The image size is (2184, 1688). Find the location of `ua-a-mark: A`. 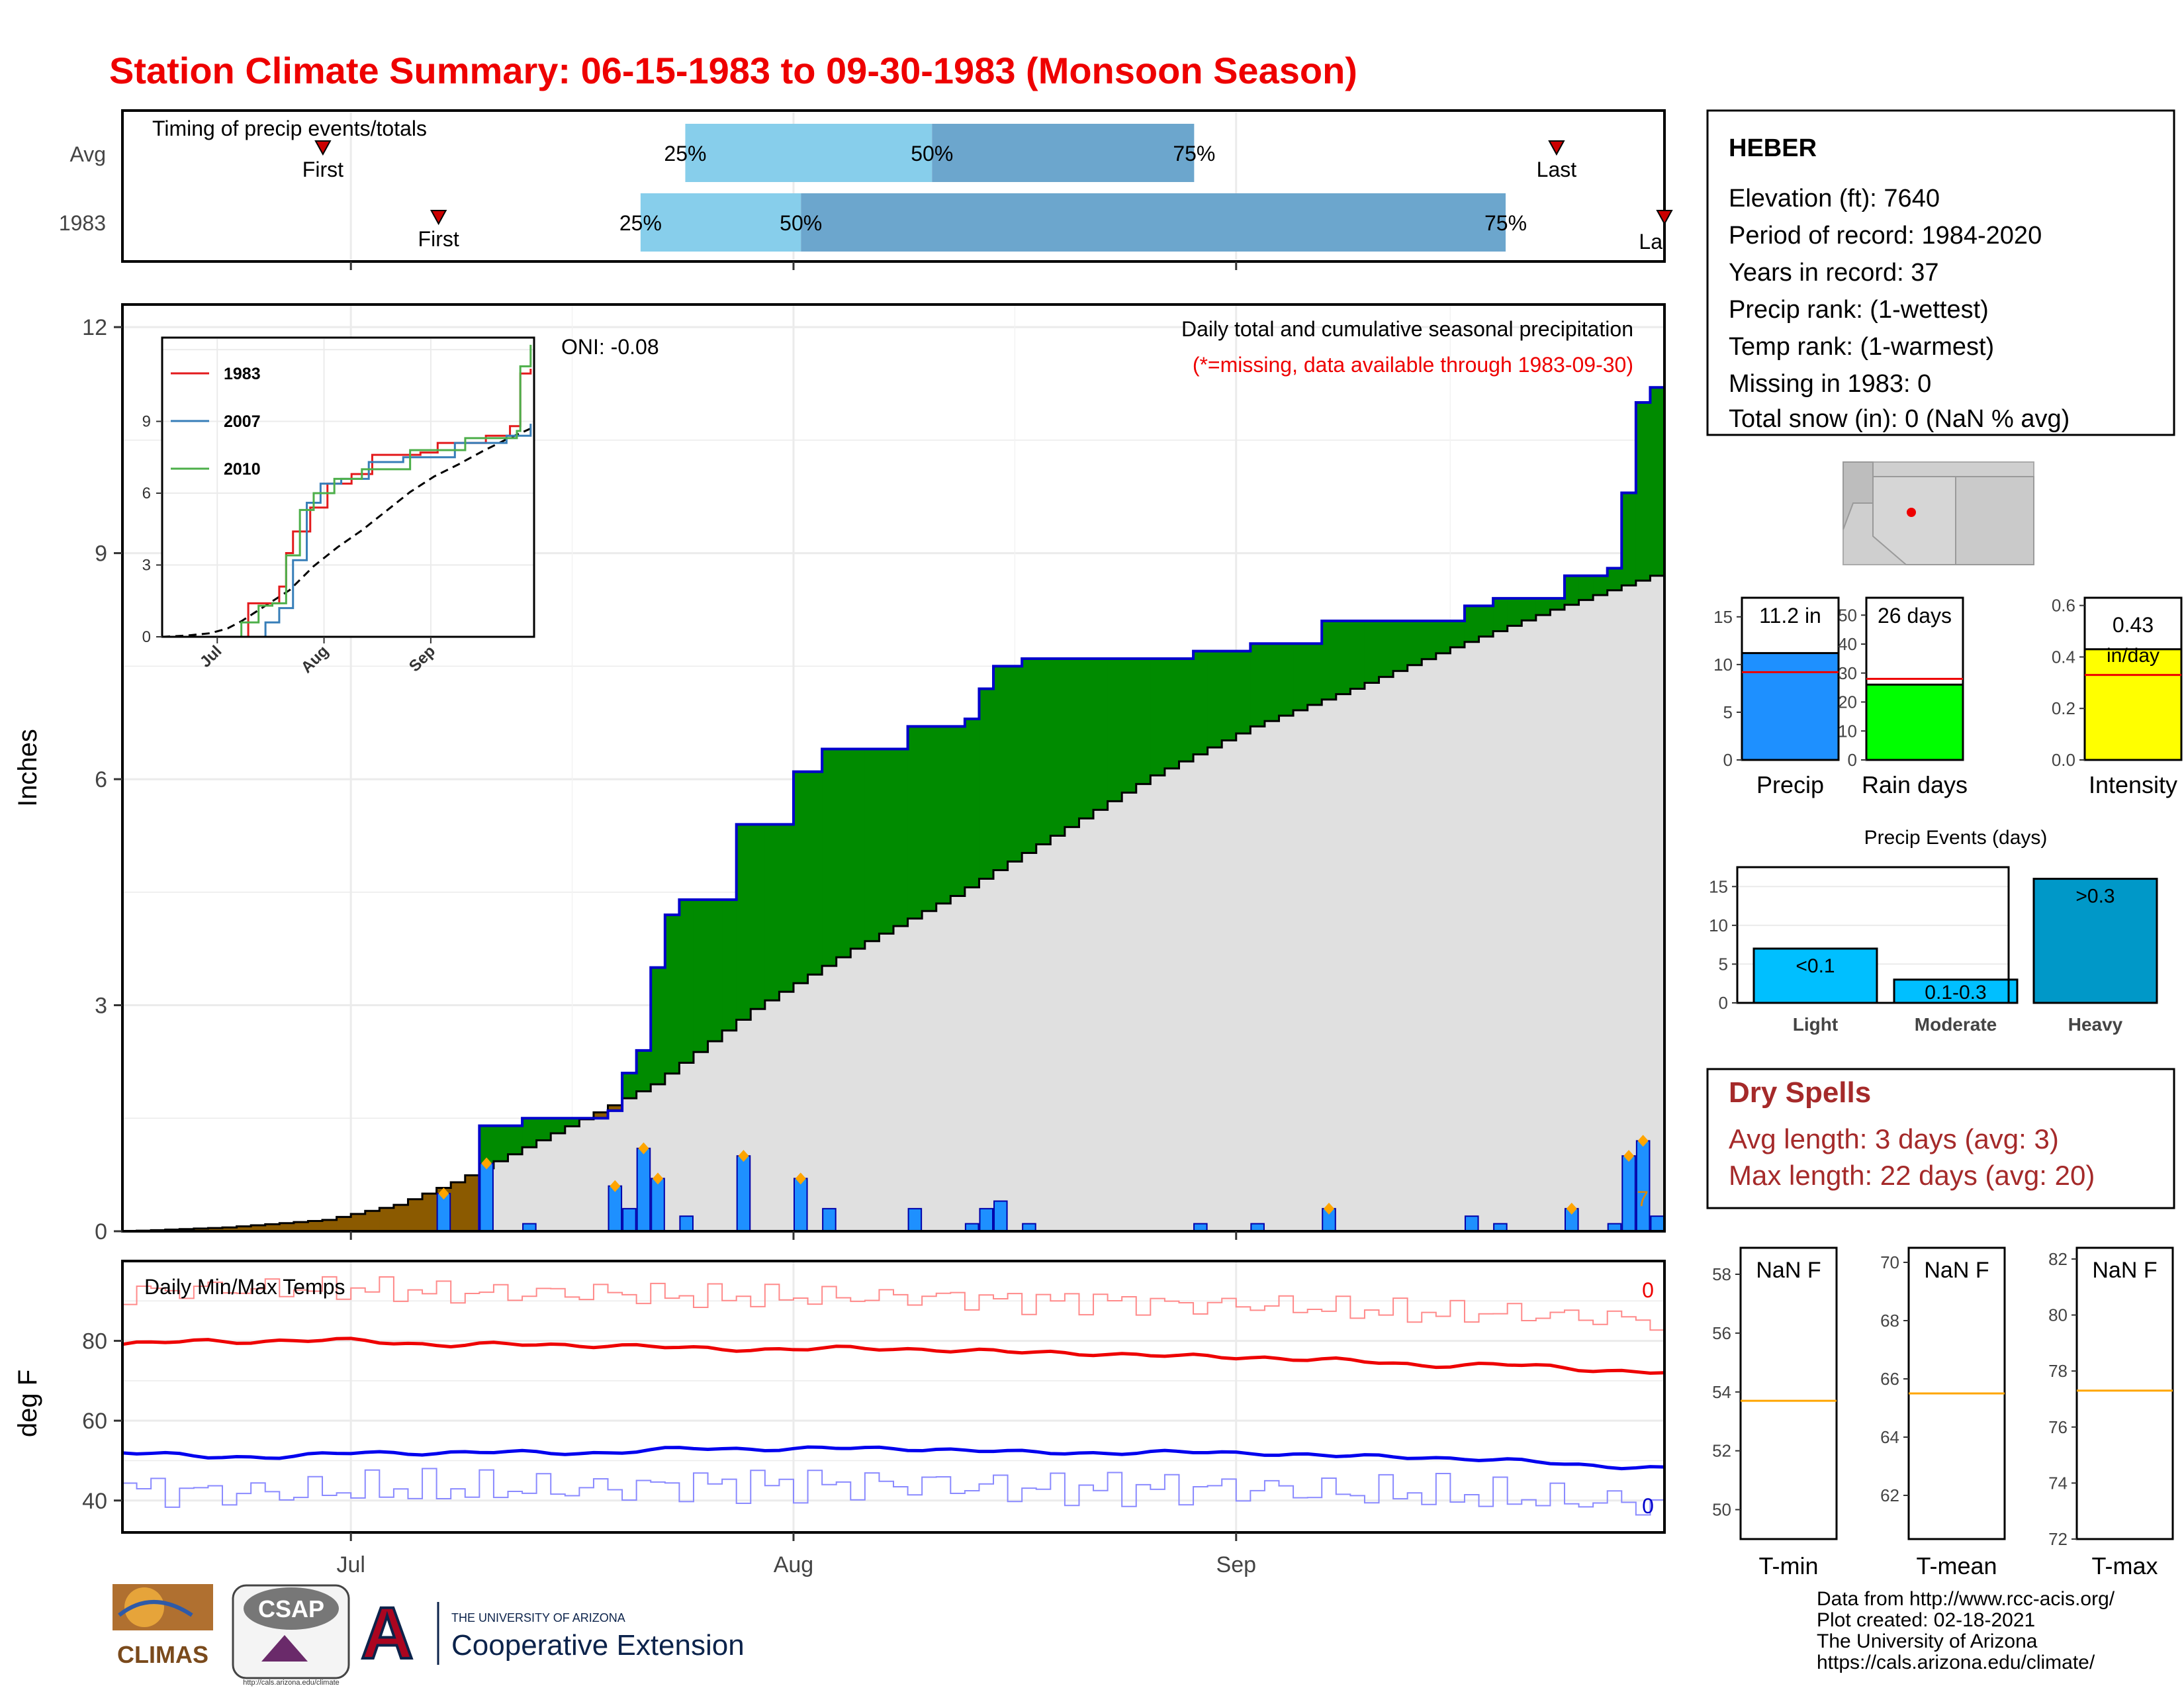

ua-a-mark: A is located at coordinates (387, 1633).